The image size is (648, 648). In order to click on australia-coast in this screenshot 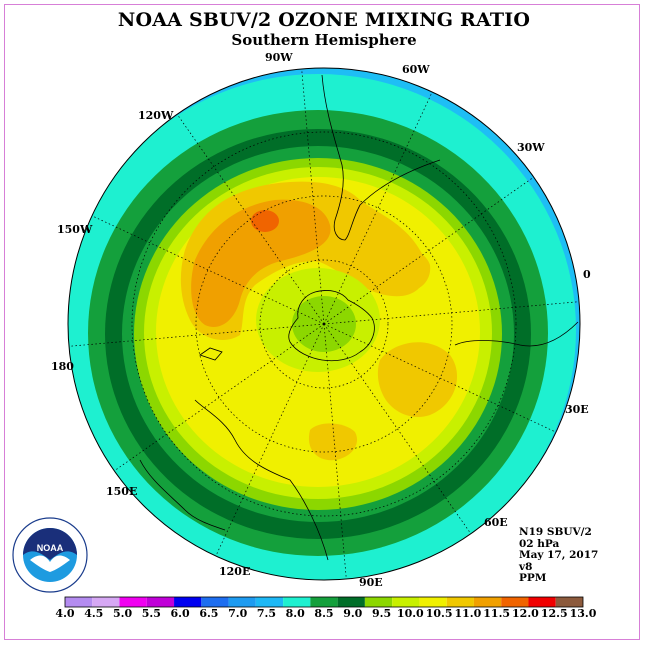, I will do `click(261, 480)`.